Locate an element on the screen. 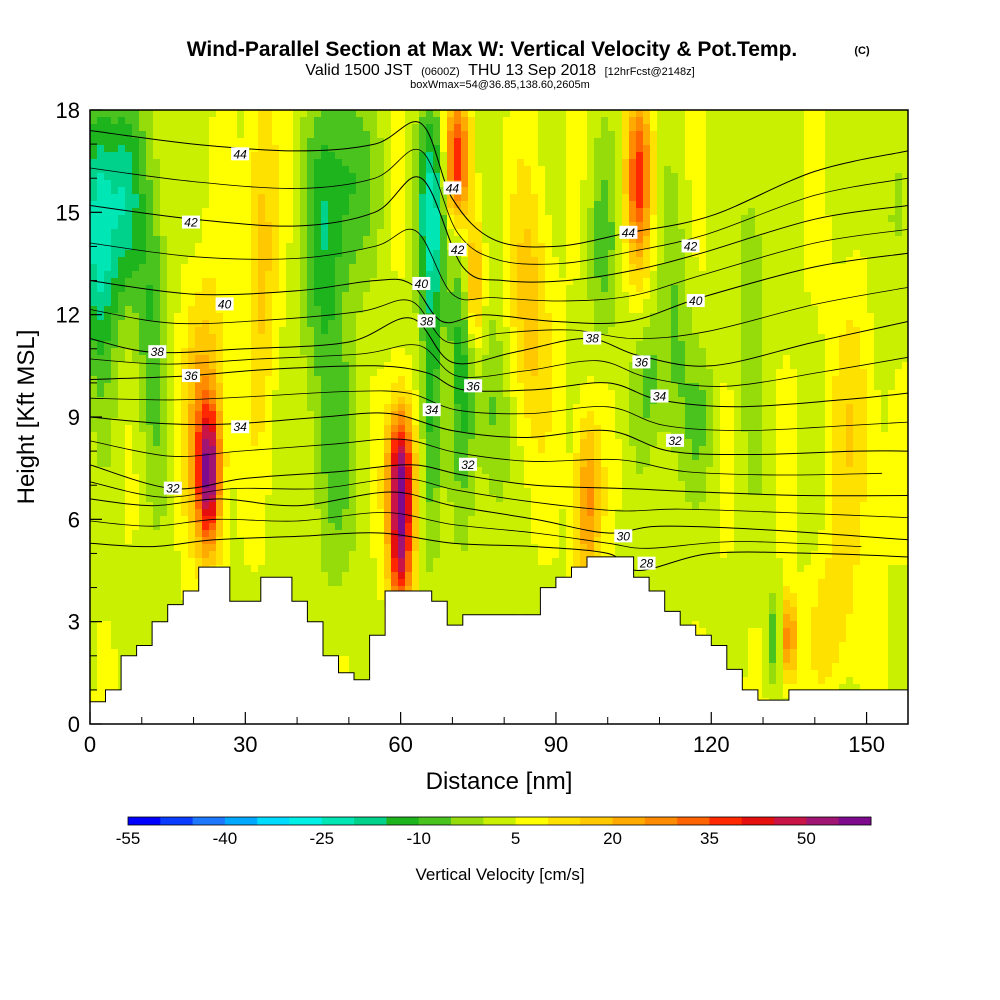  chart-subtitle-box: boxWmax=54@36.85,138.60,2605m is located at coordinates (500, 85).